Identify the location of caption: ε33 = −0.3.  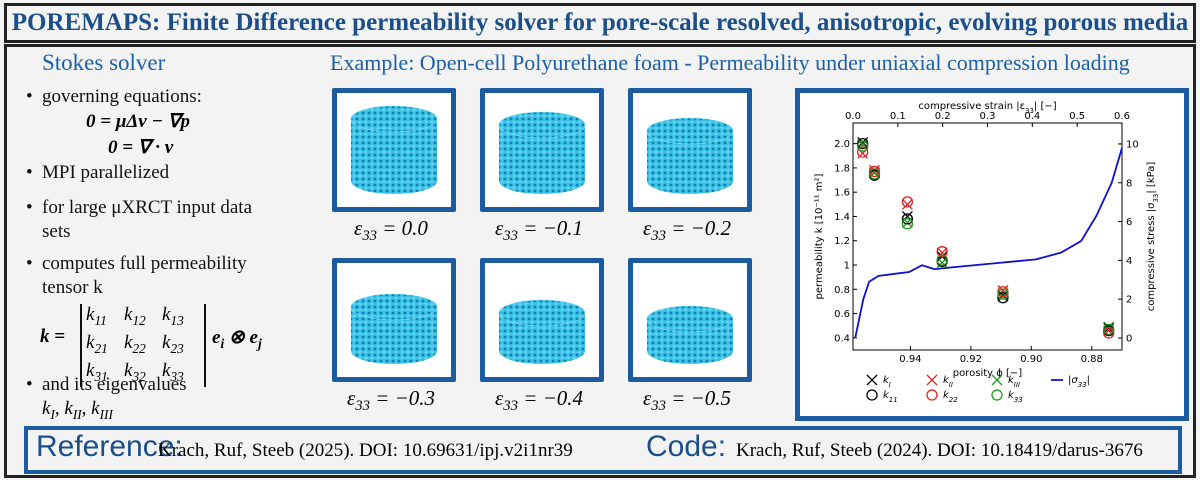
(391, 400).